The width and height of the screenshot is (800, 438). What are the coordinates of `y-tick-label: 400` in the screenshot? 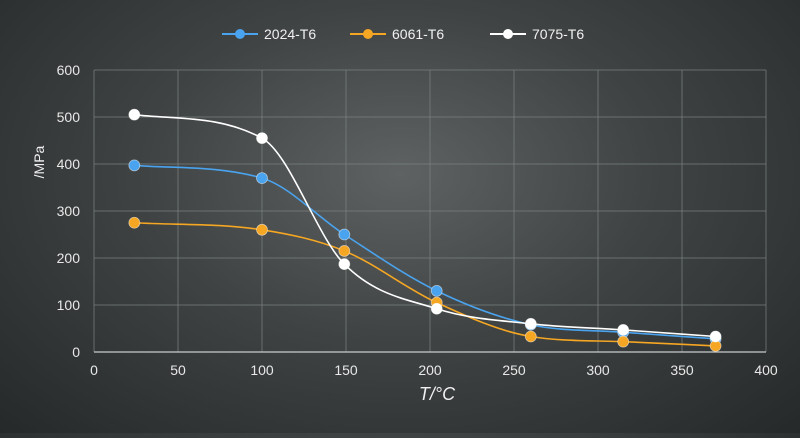 It's located at (69, 164).